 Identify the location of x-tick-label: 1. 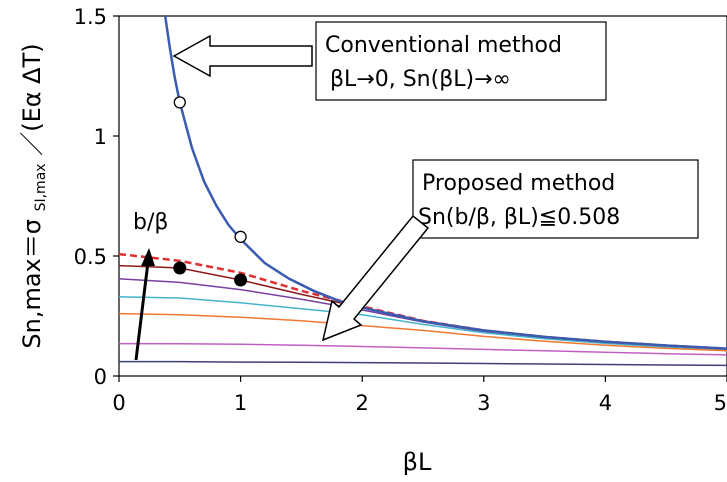
(240, 403).